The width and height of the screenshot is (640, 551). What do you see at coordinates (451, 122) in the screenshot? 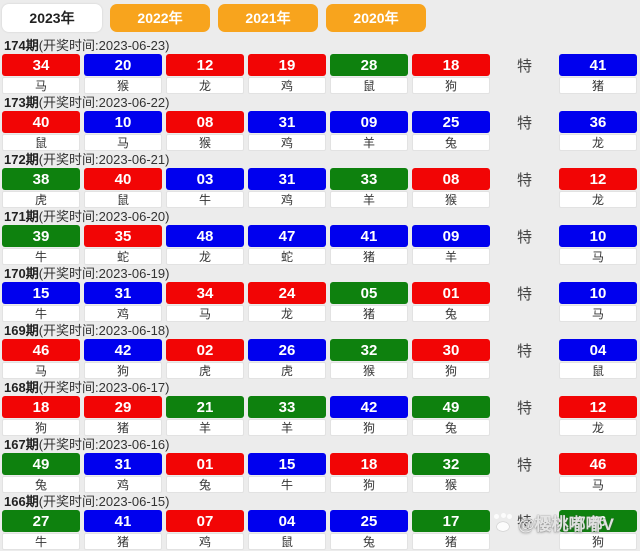
I see `number-box: 25` at bounding box center [451, 122].